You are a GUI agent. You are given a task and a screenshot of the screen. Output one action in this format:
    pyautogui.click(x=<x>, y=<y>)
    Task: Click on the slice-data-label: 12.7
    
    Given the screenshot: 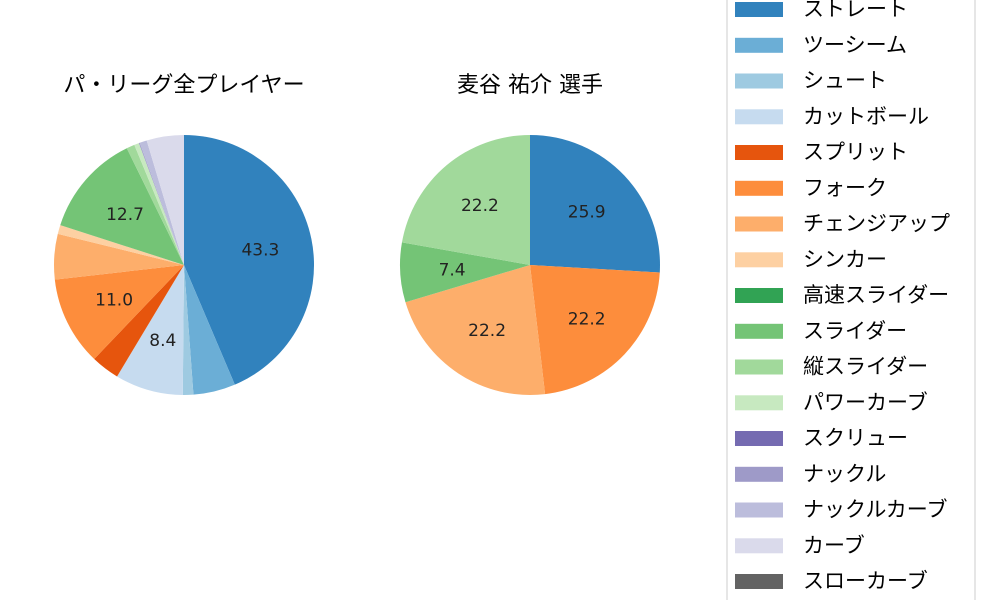 What is the action you would take?
    pyautogui.click(x=125, y=215)
    